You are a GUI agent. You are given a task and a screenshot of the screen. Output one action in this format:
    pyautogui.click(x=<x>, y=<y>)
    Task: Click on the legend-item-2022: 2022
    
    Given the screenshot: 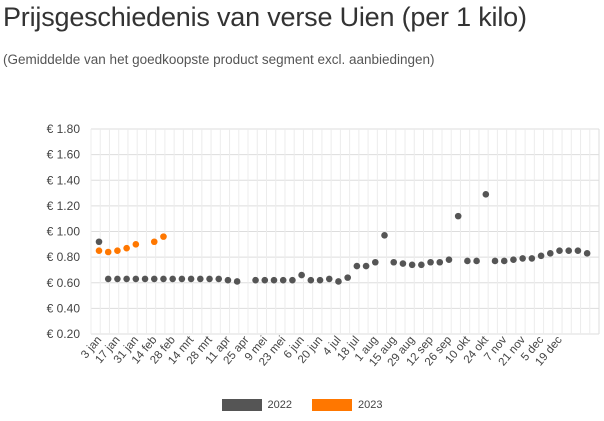 What is the action you would take?
    pyautogui.click(x=256, y=405)
    